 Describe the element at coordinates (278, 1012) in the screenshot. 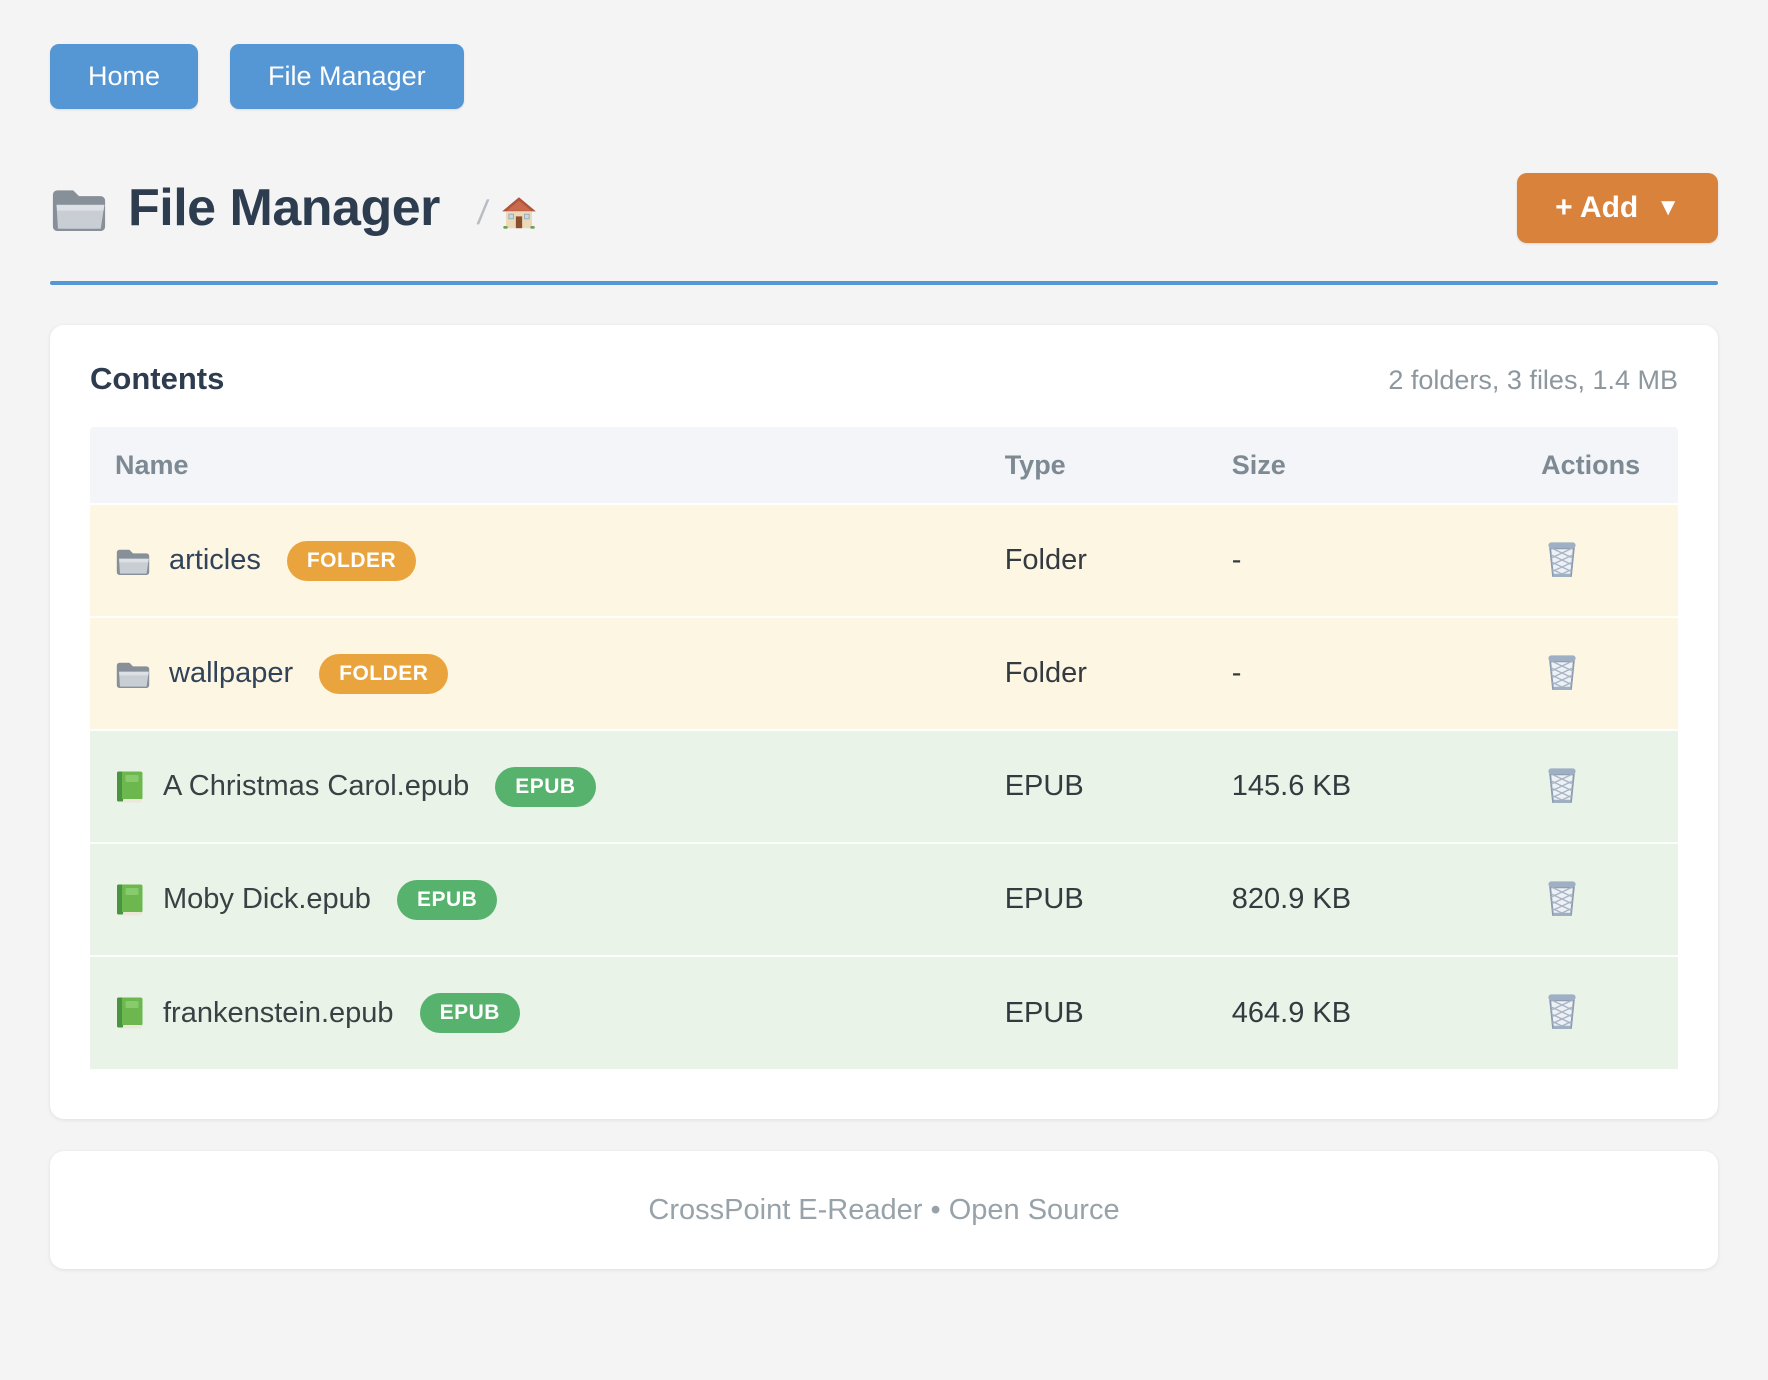

I see `file-name-link: frankenstein.epub` at that location.